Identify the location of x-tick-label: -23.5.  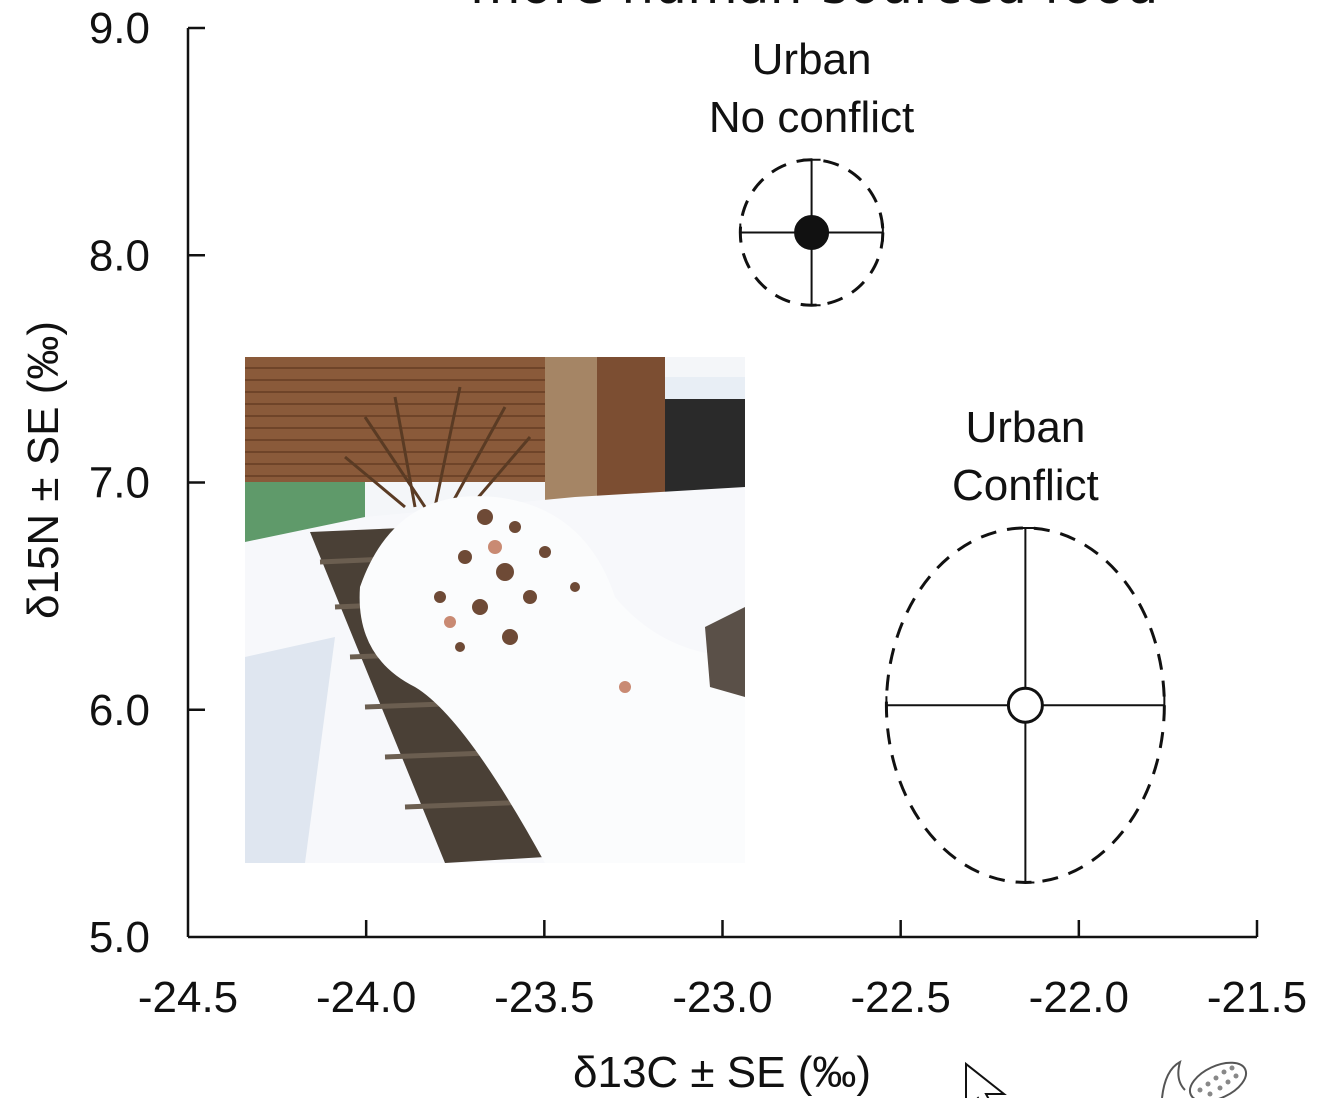
(544, 997).